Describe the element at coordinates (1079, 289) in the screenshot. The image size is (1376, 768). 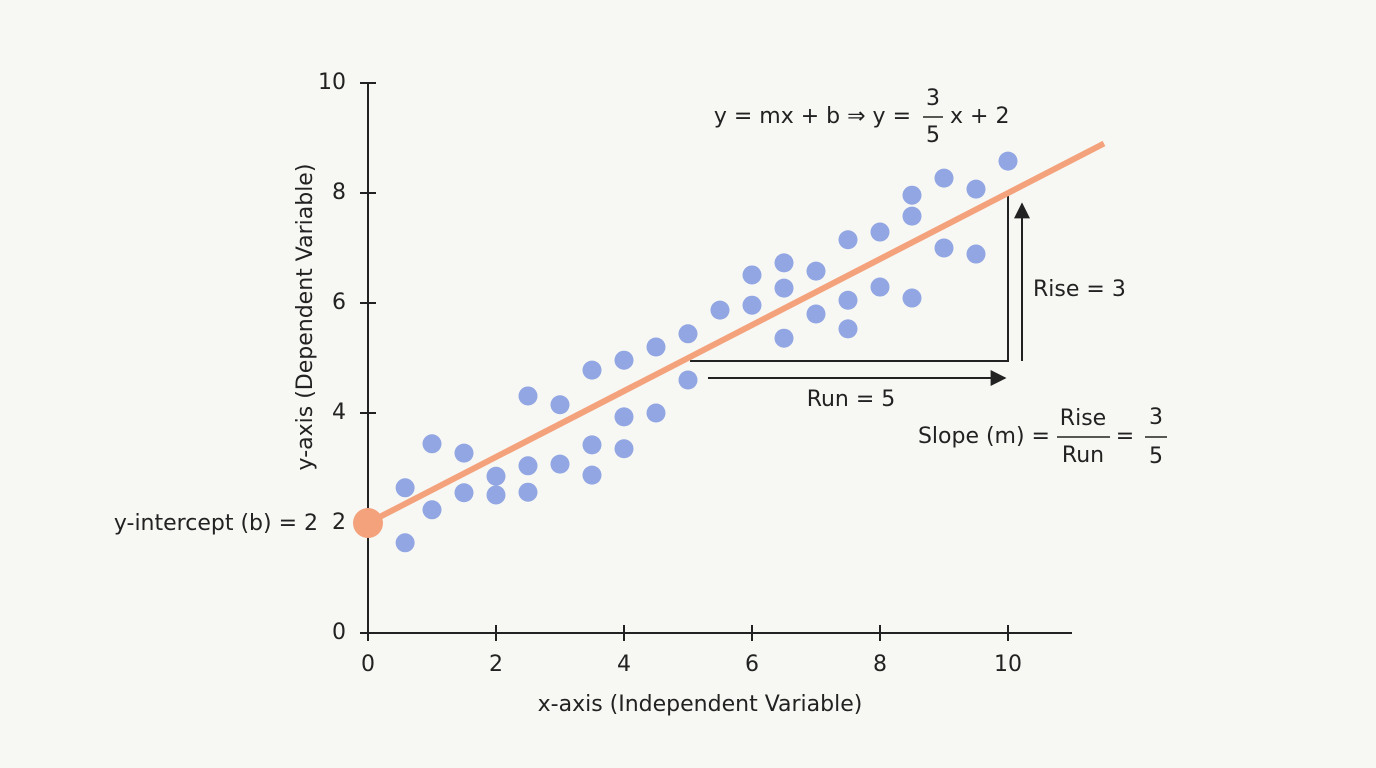
I see `rise-label: Rise = 3` at that location.